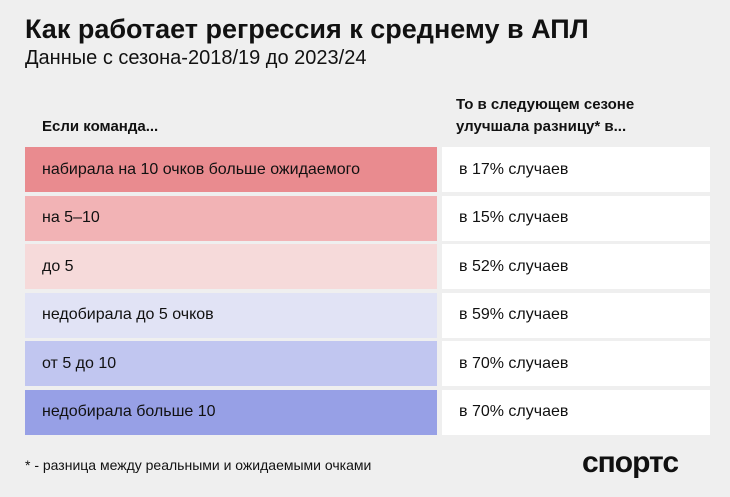 This screenshot has height=497, width=730. Describe the element at coordinates (576, 218) in the screenshot. I see `result-cell: в 15% случаев` at that location.